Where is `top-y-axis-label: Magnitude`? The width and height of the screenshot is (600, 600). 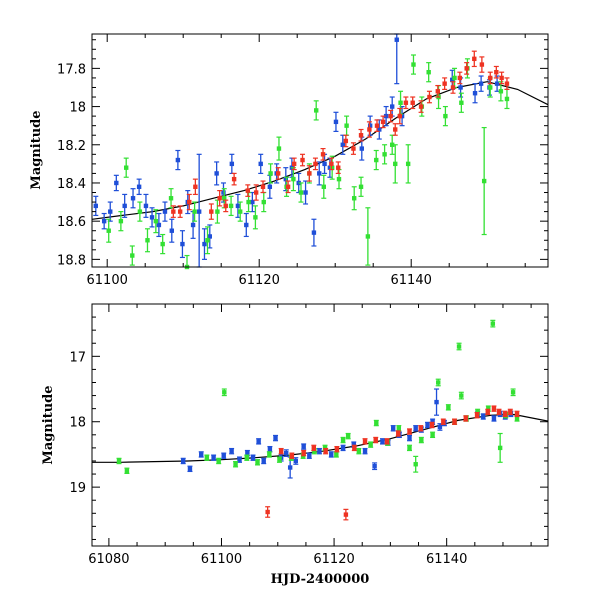 top-y-axis-label: Magnitude is located at coordinates (36, 149).